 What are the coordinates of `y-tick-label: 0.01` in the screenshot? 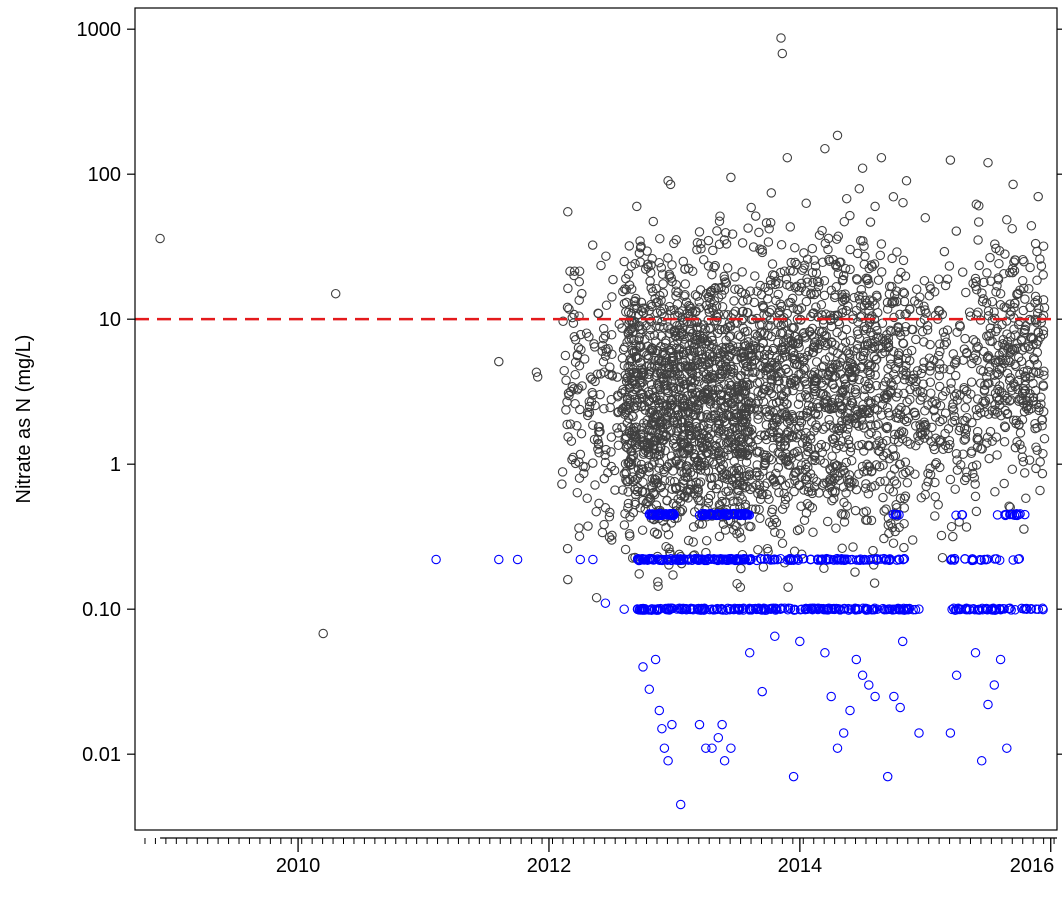 It's located at (101, 755).